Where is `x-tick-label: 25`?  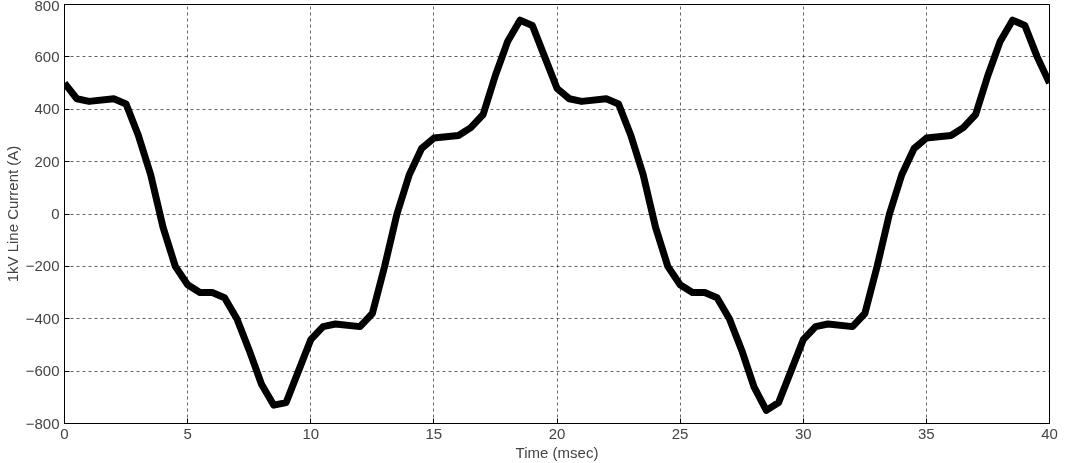
x-tick-label: 25 is located at coordinates (680, 433).